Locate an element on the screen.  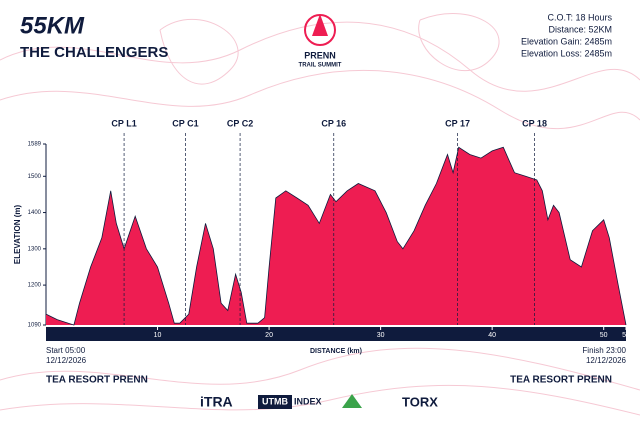
checkpoint-label: CP 17 is located at coordinates (457, 123).